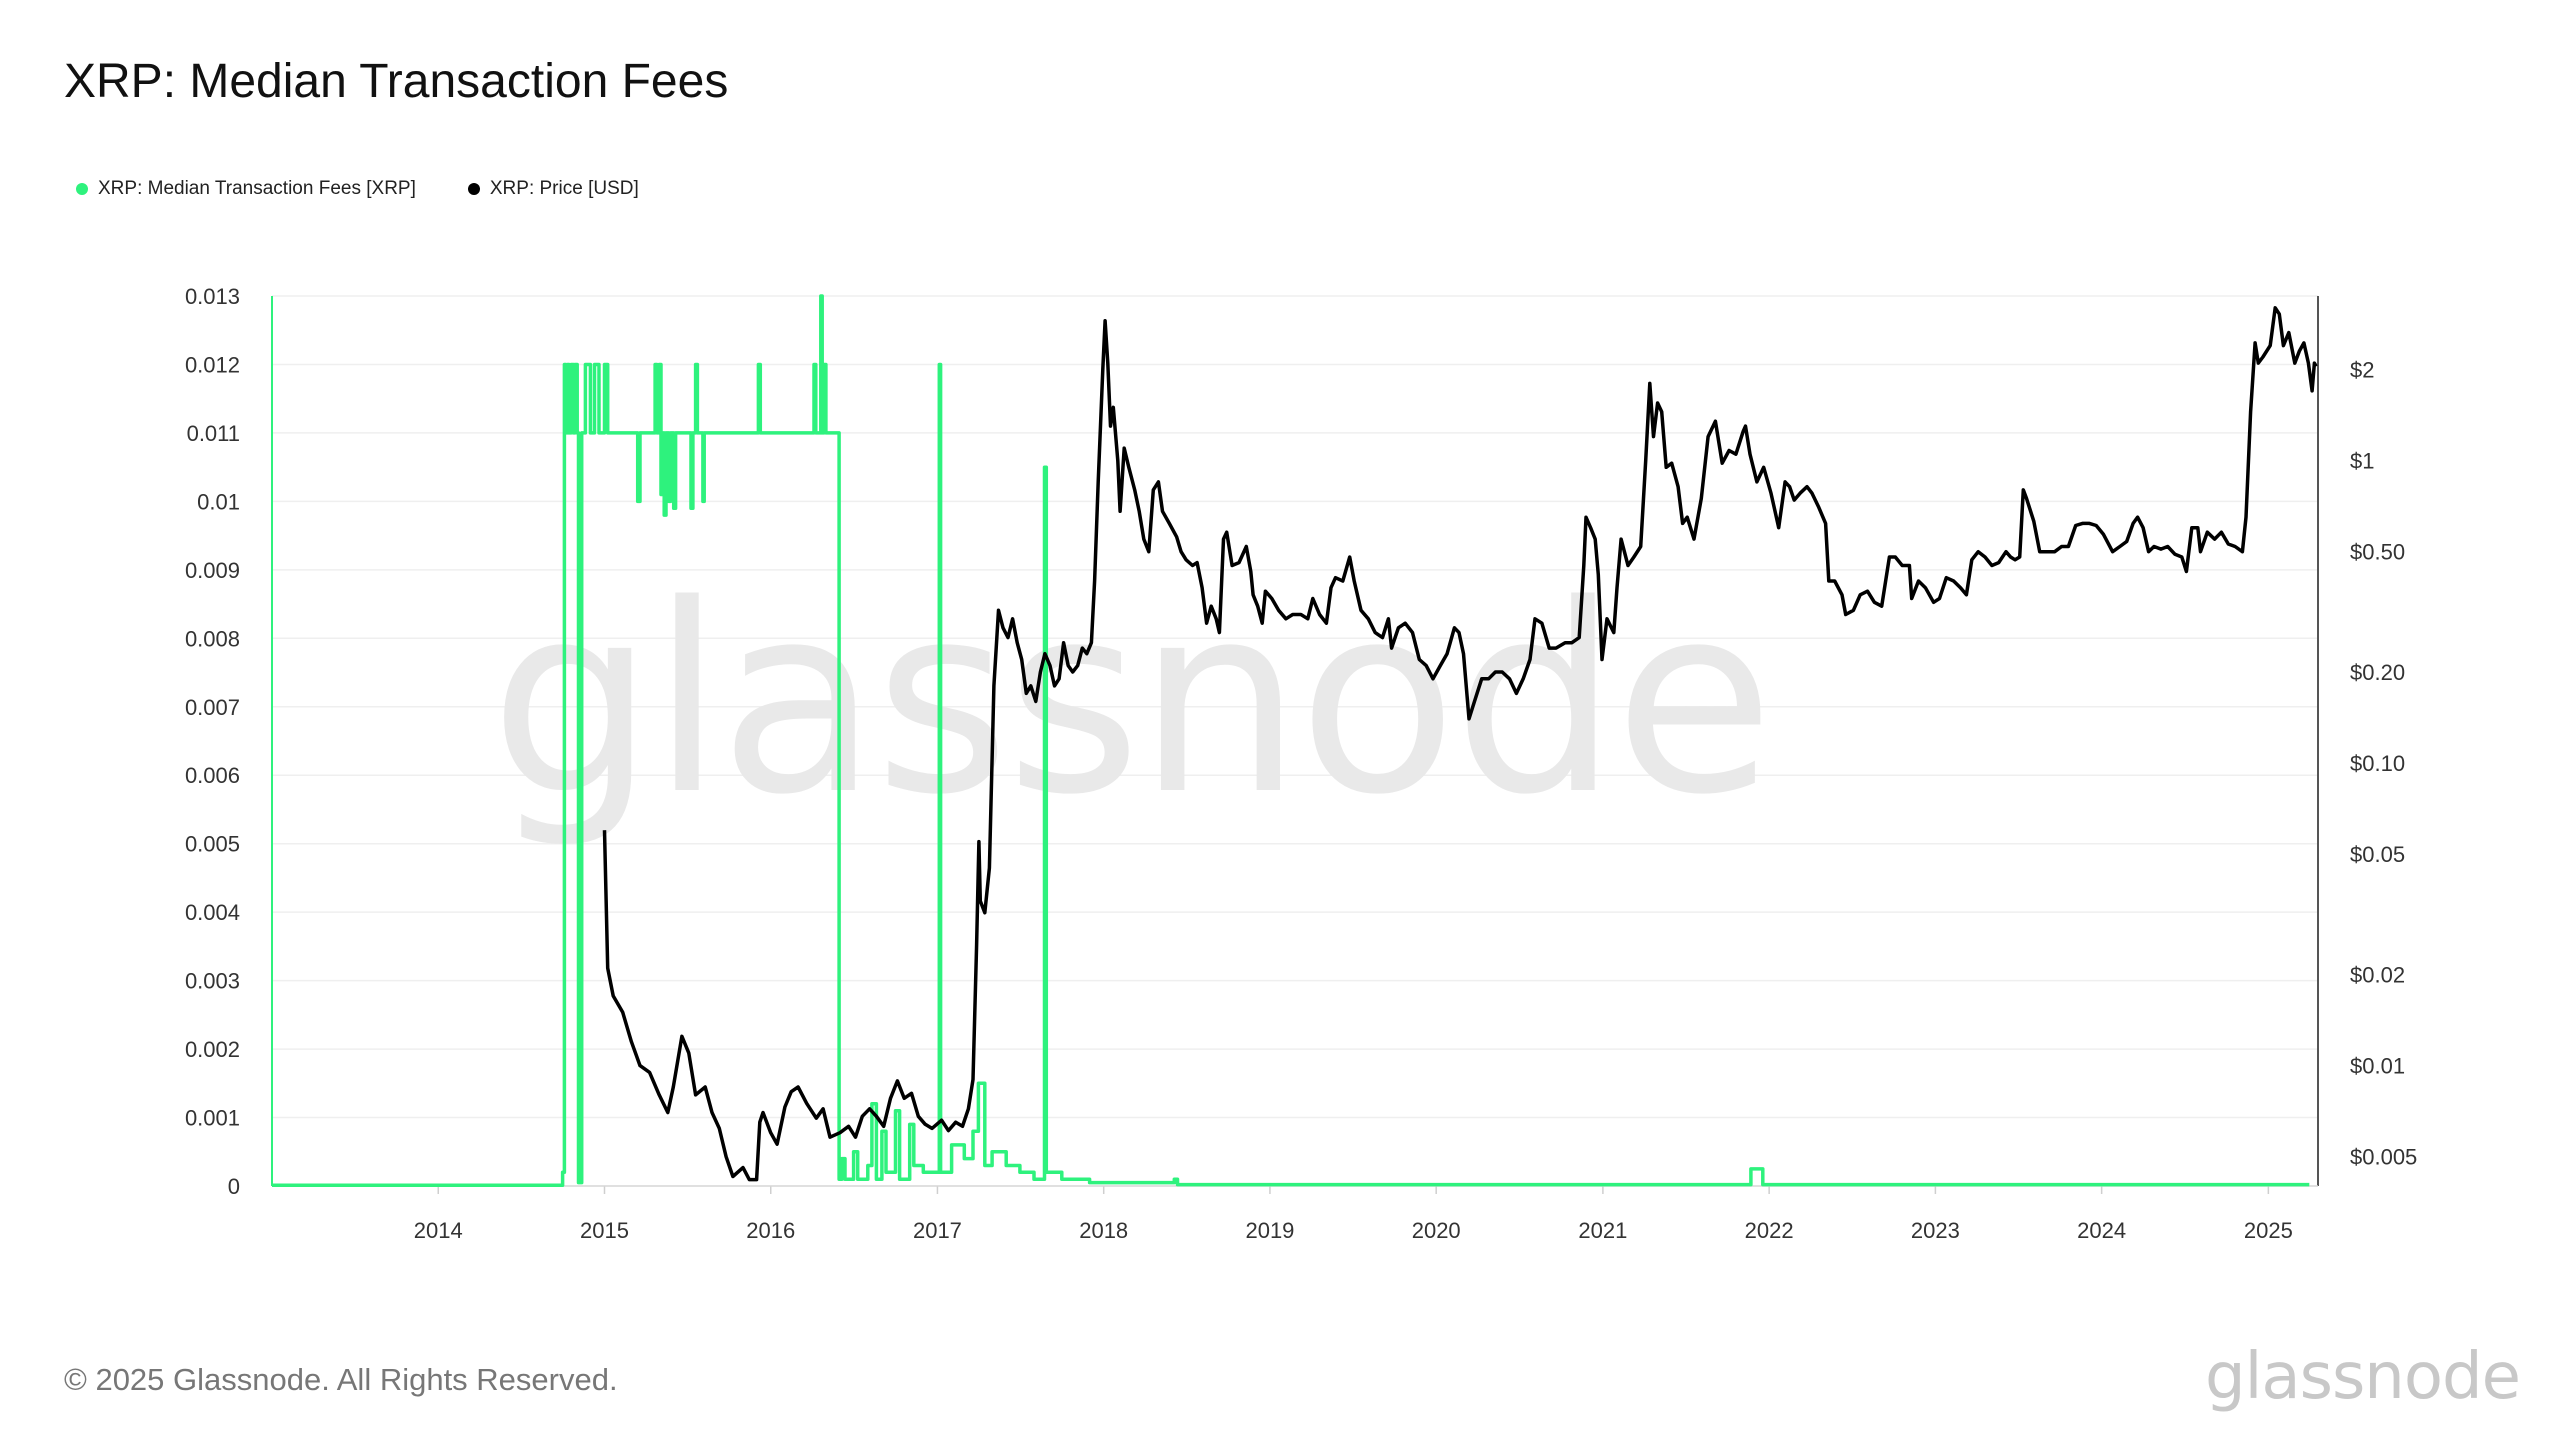 The width and height of the screenshot is (2560, 1440). I want to click on y-left-tick-label: 0, so click(234, 1186).